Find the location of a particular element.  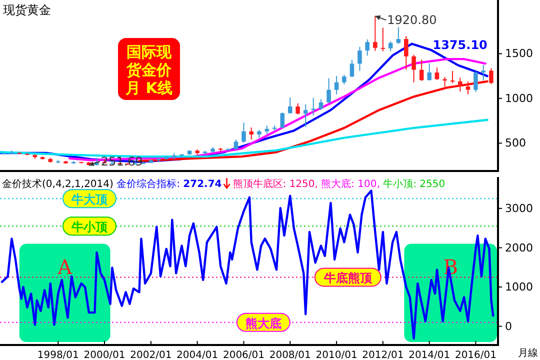

y-tick-label: 0 is located at coordinates (508, 326).